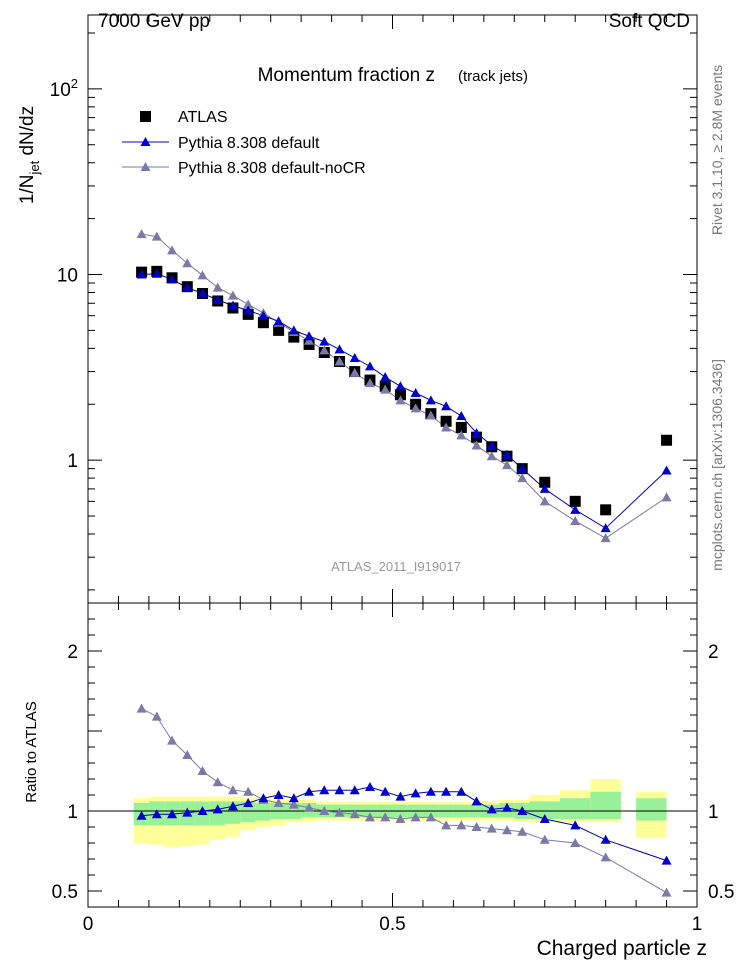 This screenshot has height=977, width=746. I want to click on header-process-label: Soft QCD, so click(649, 21).